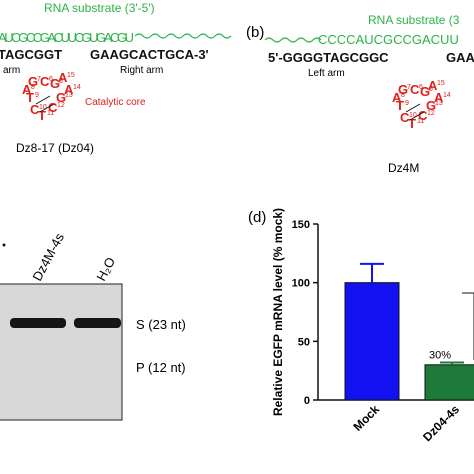  I want to click on panel-tag: (b), so click(255, 32).